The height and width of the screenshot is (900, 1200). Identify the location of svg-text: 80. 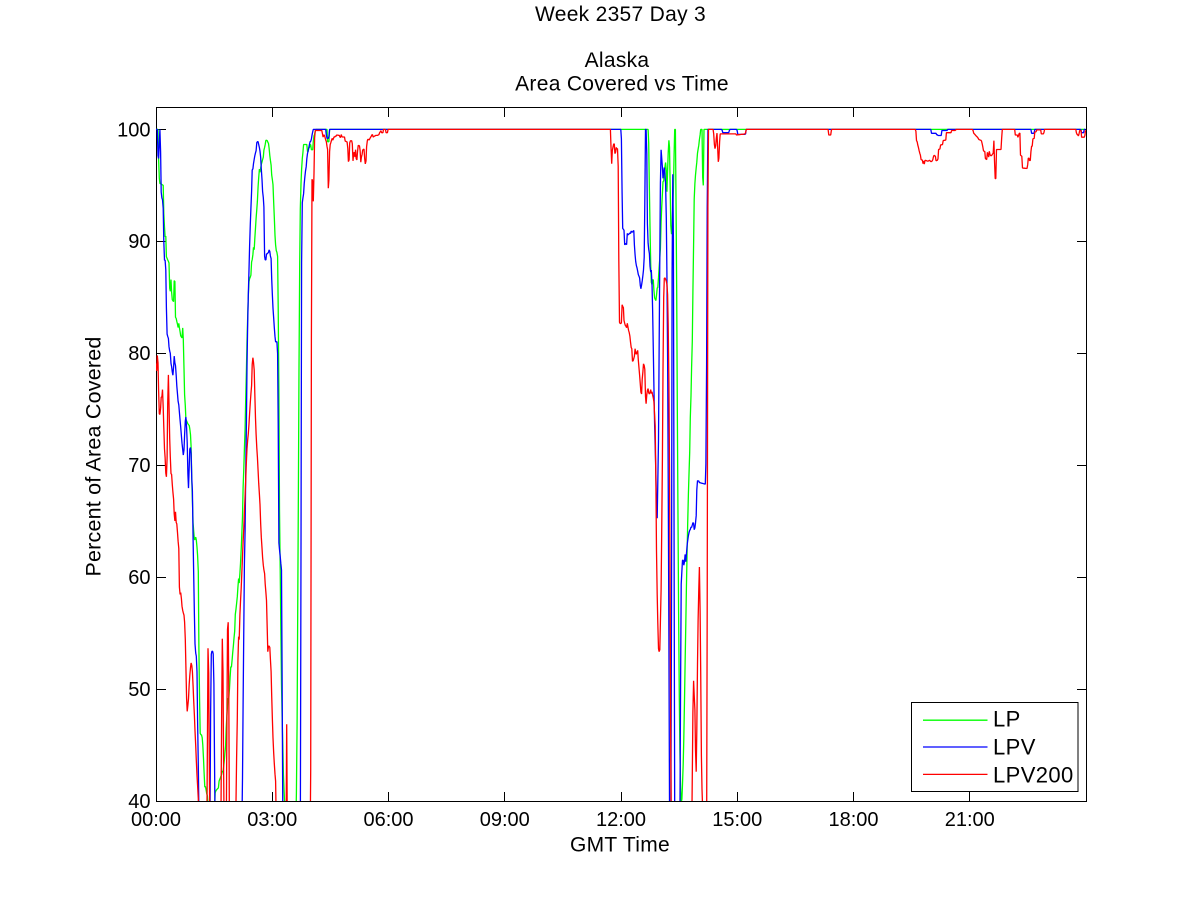
(139, 354).